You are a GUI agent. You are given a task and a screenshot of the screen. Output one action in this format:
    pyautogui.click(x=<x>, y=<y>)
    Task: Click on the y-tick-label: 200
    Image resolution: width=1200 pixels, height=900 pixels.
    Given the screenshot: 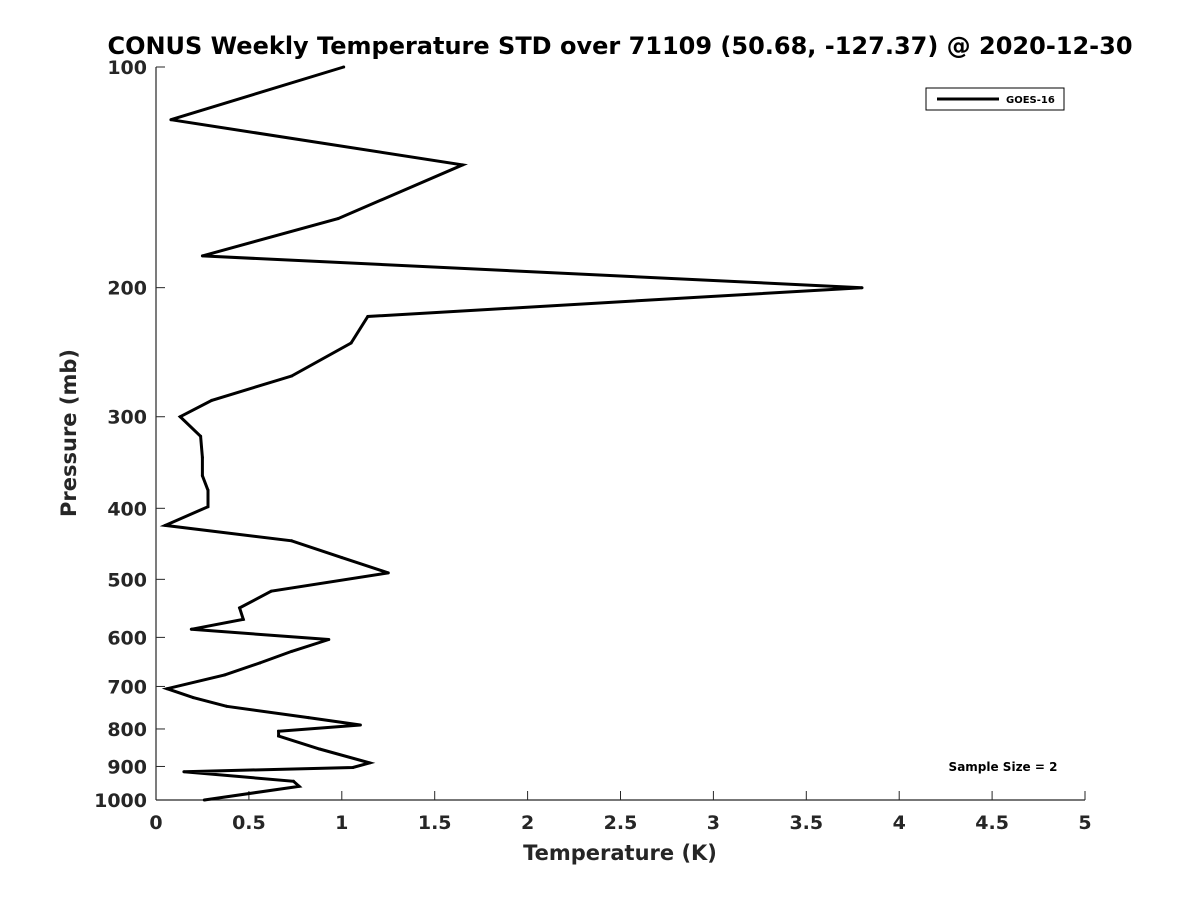 What is the action you would take?
    pyautogui.click(x=127, y=289)
    